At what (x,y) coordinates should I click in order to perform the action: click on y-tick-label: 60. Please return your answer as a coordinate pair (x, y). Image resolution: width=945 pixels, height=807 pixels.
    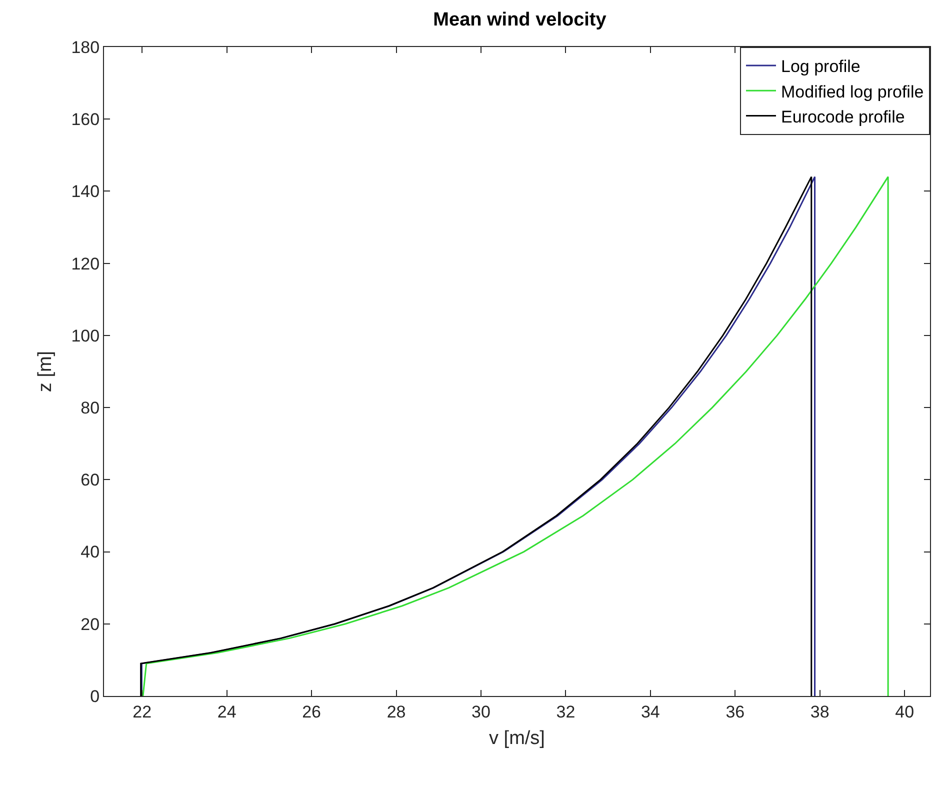
    Looking at the image, I should click on (90, 480).